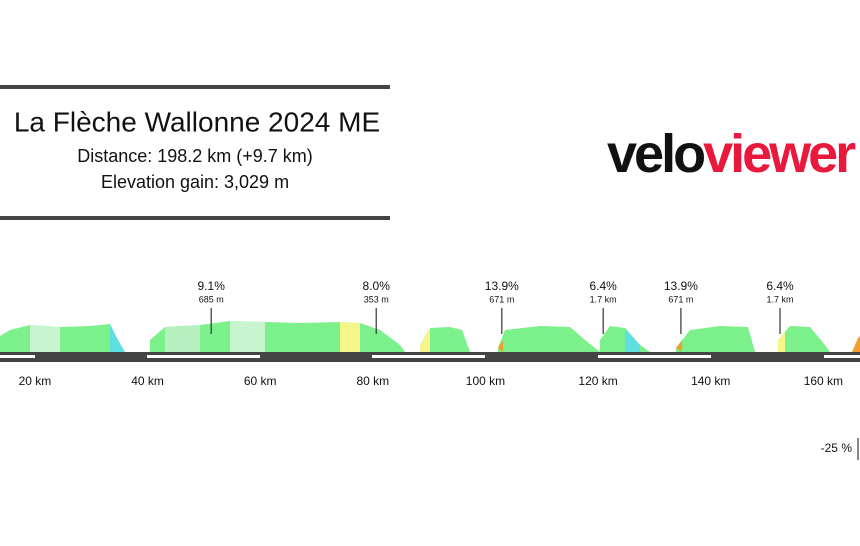 This screenshot has height=546, width=860. I want to click on title: La Flèche Wallonne 2024 ME, so click(197, 121).